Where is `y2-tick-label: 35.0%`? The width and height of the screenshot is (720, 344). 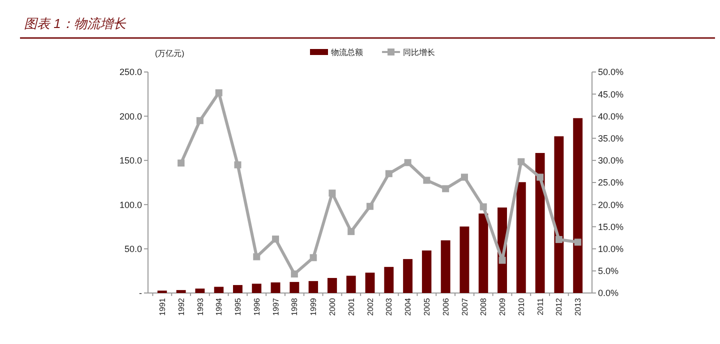
y2-tick-label: 35.0% is located at coordinates (611, 138).